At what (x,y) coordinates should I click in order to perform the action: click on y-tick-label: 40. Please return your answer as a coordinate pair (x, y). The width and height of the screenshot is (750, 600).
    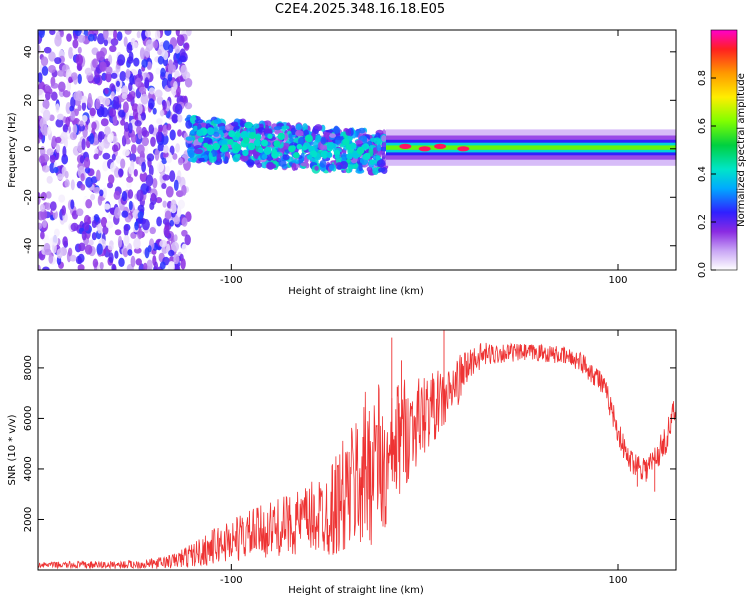
    Looking at the image, I should click on (28, 51).